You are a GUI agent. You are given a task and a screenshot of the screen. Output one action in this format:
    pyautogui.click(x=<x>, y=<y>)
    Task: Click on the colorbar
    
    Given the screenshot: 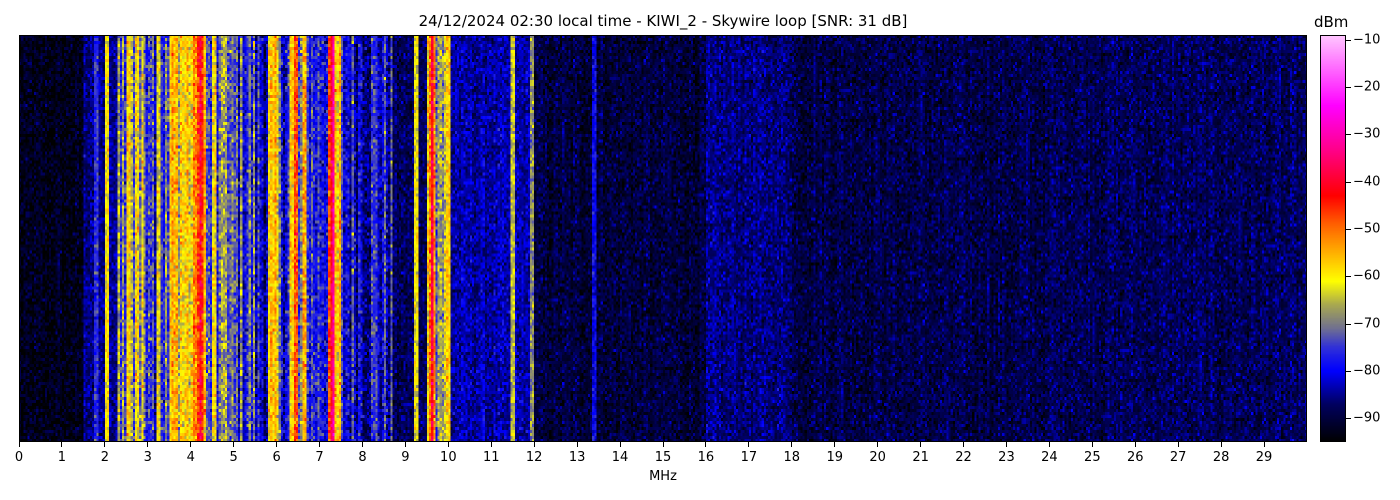 What is the action you would take?
    pyautogui.click(x=1333, y=238)
    